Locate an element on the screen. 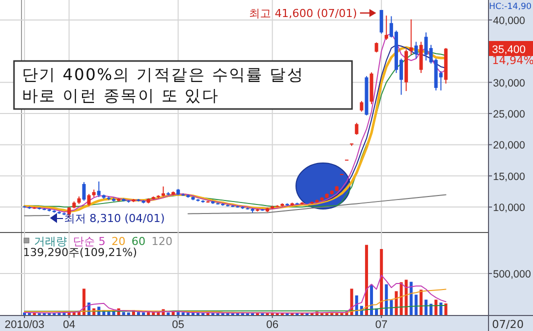  y-tick-label: 40,000 is located at coordinates (509, 20).